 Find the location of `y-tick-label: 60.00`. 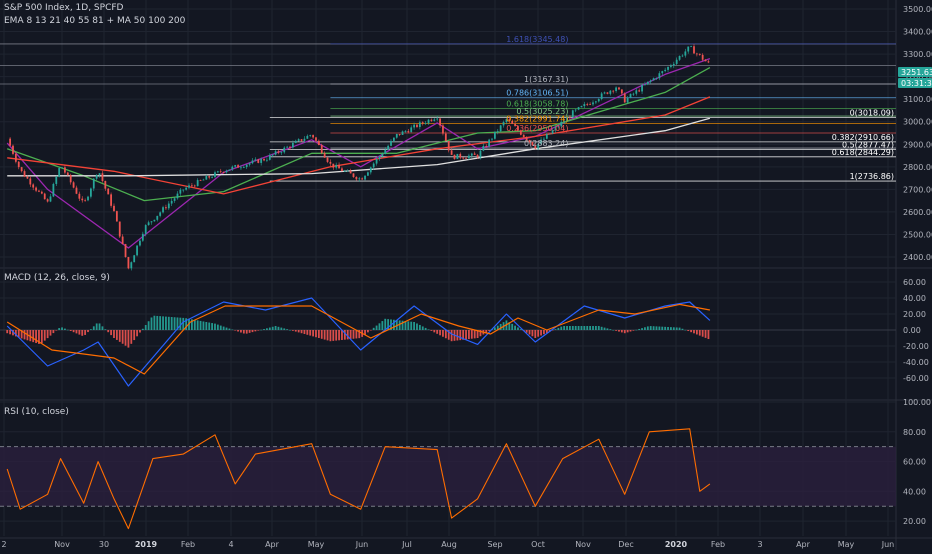

y-tick-label: 60.00 is located at coordinates (914, 282).